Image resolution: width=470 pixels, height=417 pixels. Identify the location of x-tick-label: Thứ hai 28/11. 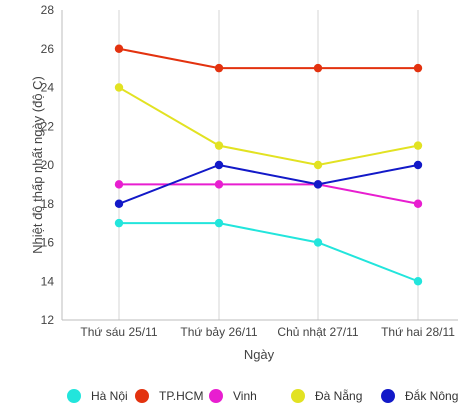
(418, 332).